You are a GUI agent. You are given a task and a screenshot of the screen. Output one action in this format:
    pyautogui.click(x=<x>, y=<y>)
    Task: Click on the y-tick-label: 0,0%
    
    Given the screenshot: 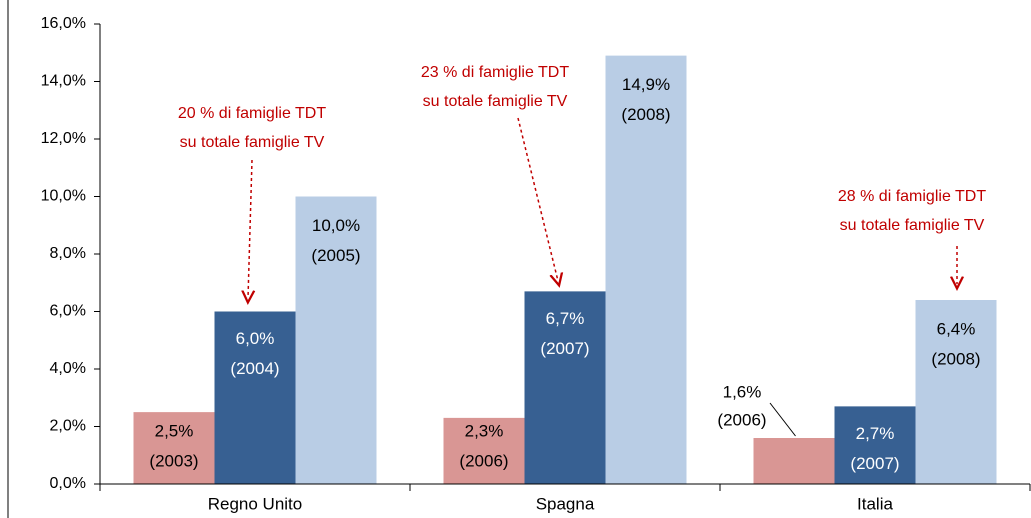 What is the action you would take?
    pyautogui.click(x=68, y=483)
    